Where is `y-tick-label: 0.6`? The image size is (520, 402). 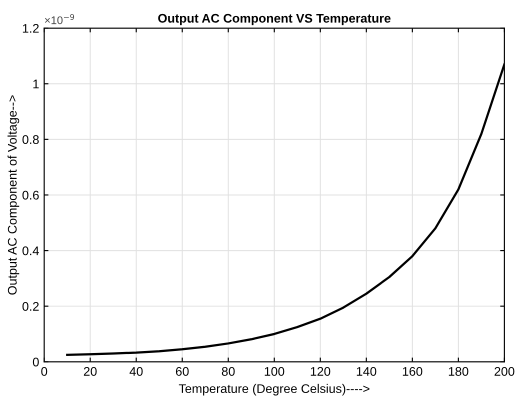 y-tick-label: 0.6 is located at coordinates (30, 195).